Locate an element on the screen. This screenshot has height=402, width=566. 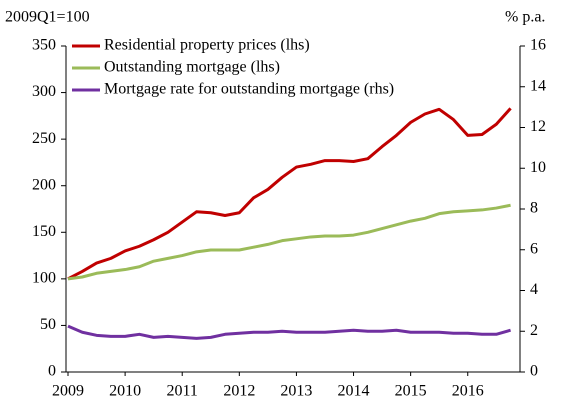
y-tick-label: 150 is located at coordinates (44, 231).